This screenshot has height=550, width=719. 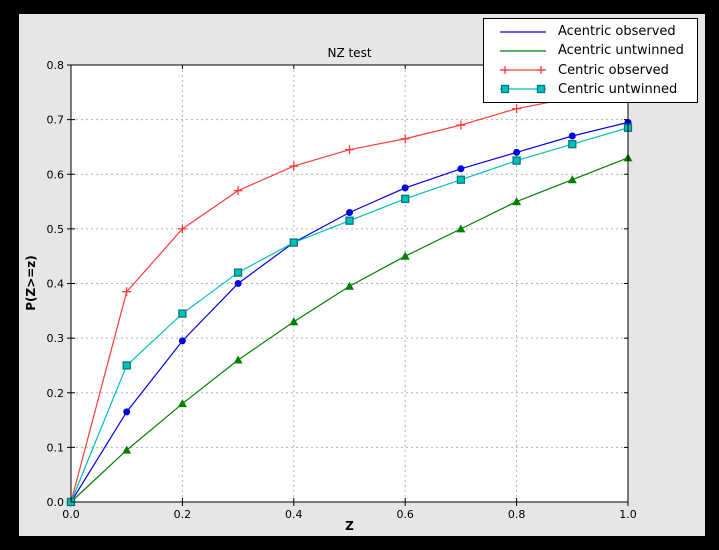 What do you see at coordinates (56, 502) in the screenshot?
I see `y-tick-label: 0.0` at bounding box center [56, 502].